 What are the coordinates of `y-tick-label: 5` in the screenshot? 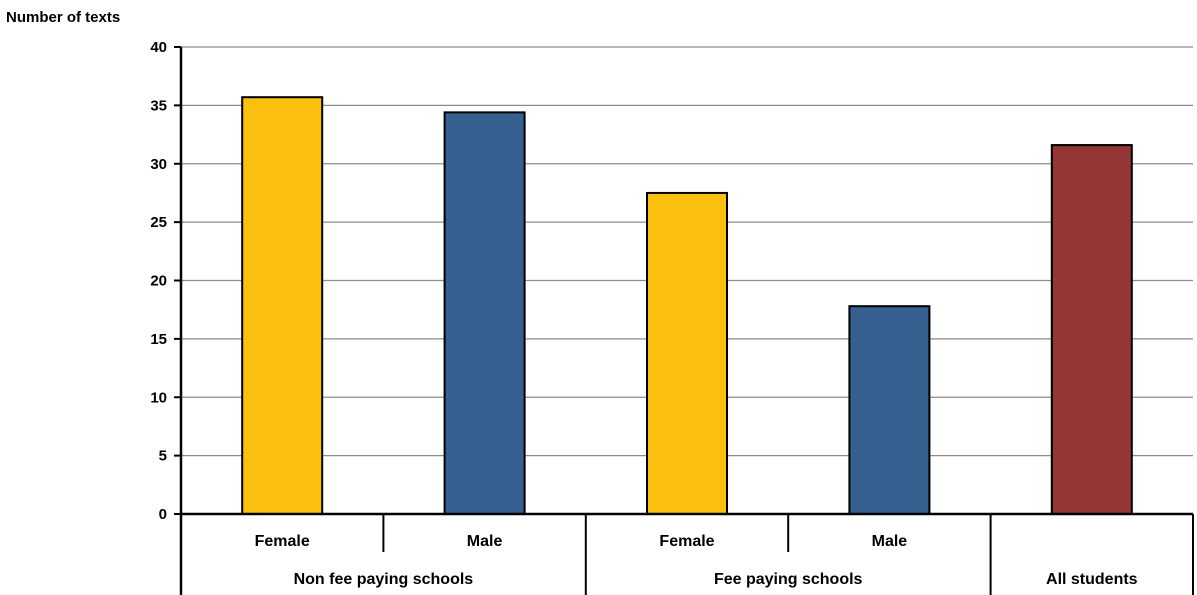 It's located at (163, 456).